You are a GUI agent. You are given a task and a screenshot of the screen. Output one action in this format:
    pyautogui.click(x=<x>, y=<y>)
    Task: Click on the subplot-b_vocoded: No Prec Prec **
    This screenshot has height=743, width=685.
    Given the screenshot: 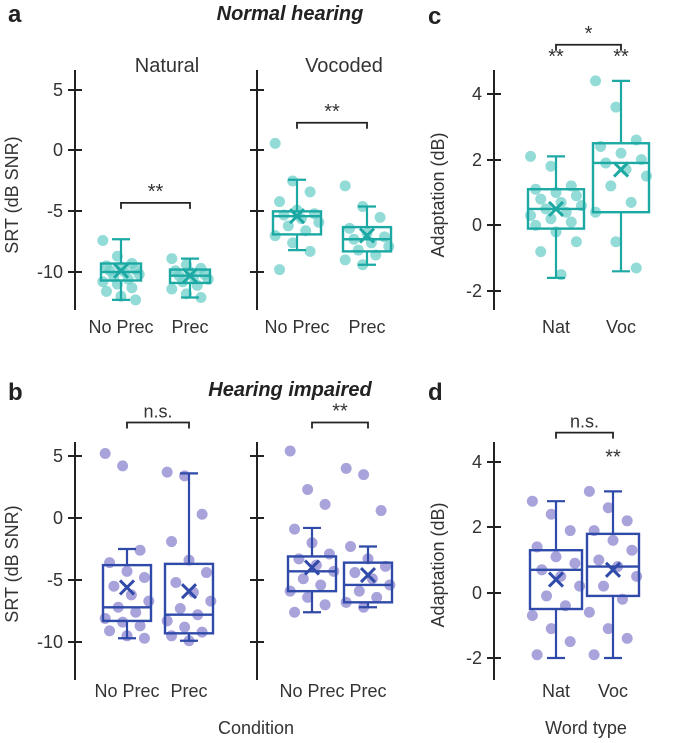 What is the action you would take?
    pyautogui.click(x=323, y=551)
    